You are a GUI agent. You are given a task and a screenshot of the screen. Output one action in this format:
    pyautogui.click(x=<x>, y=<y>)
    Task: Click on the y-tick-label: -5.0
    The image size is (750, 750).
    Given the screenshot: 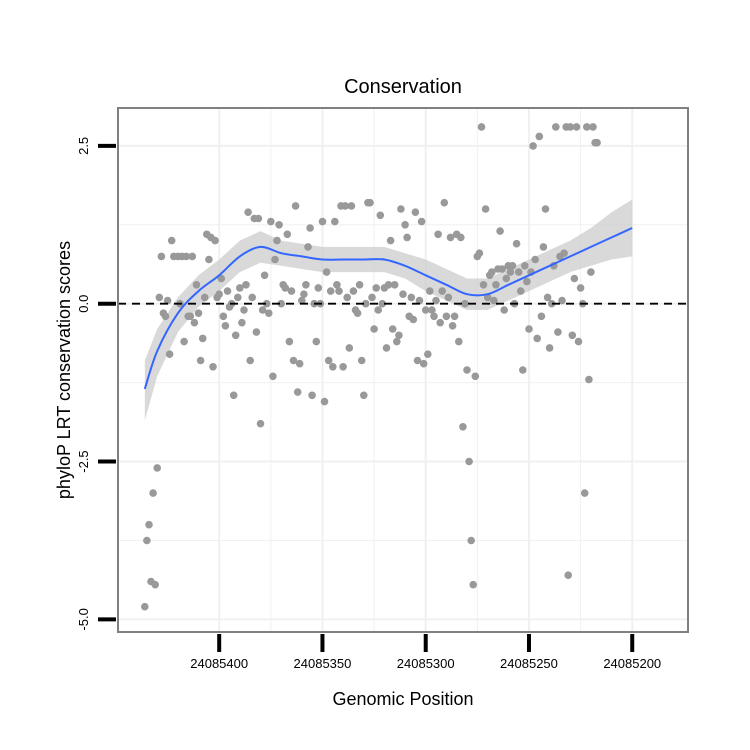 What is the action you would take?
    pyautogui.click(x=83, y=619)
    